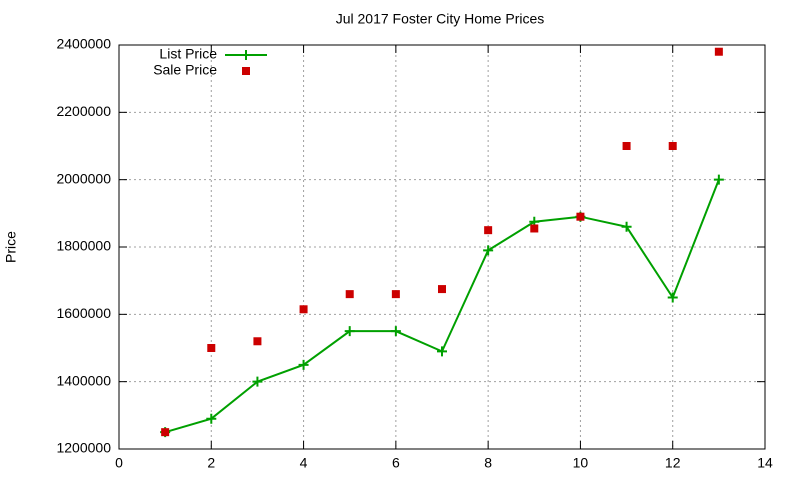 This screenshot has width=800, height=480. Describe the element at coordinates (211, 463) in the screenshot. I see `x-tick-label: 2` at that location.